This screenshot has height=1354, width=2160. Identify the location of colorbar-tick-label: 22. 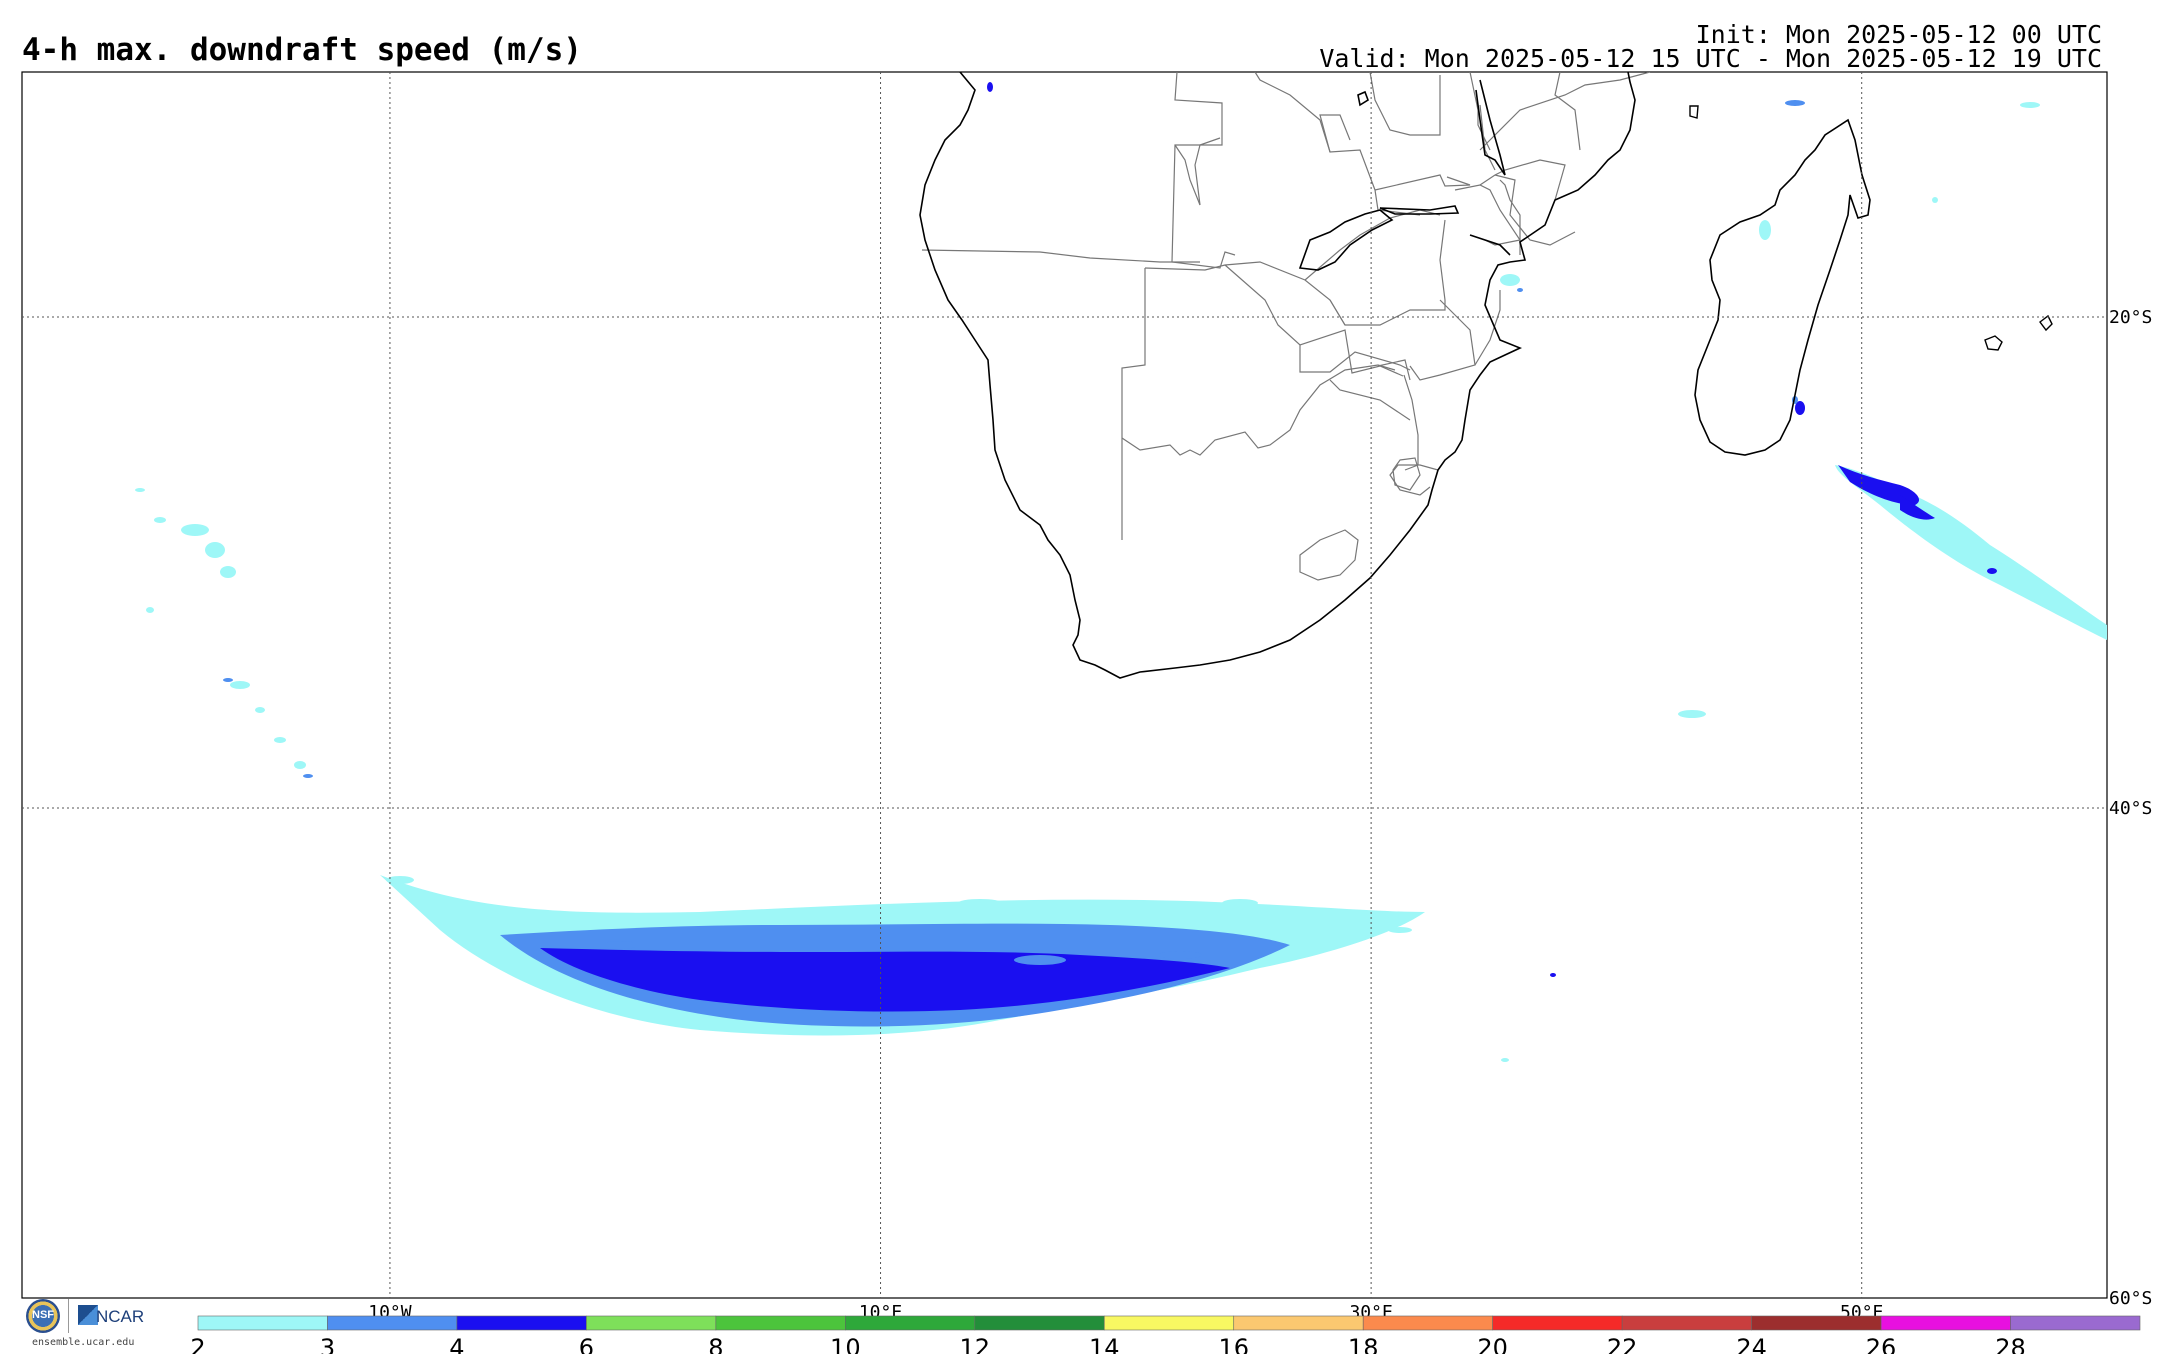
(1622, 1344).